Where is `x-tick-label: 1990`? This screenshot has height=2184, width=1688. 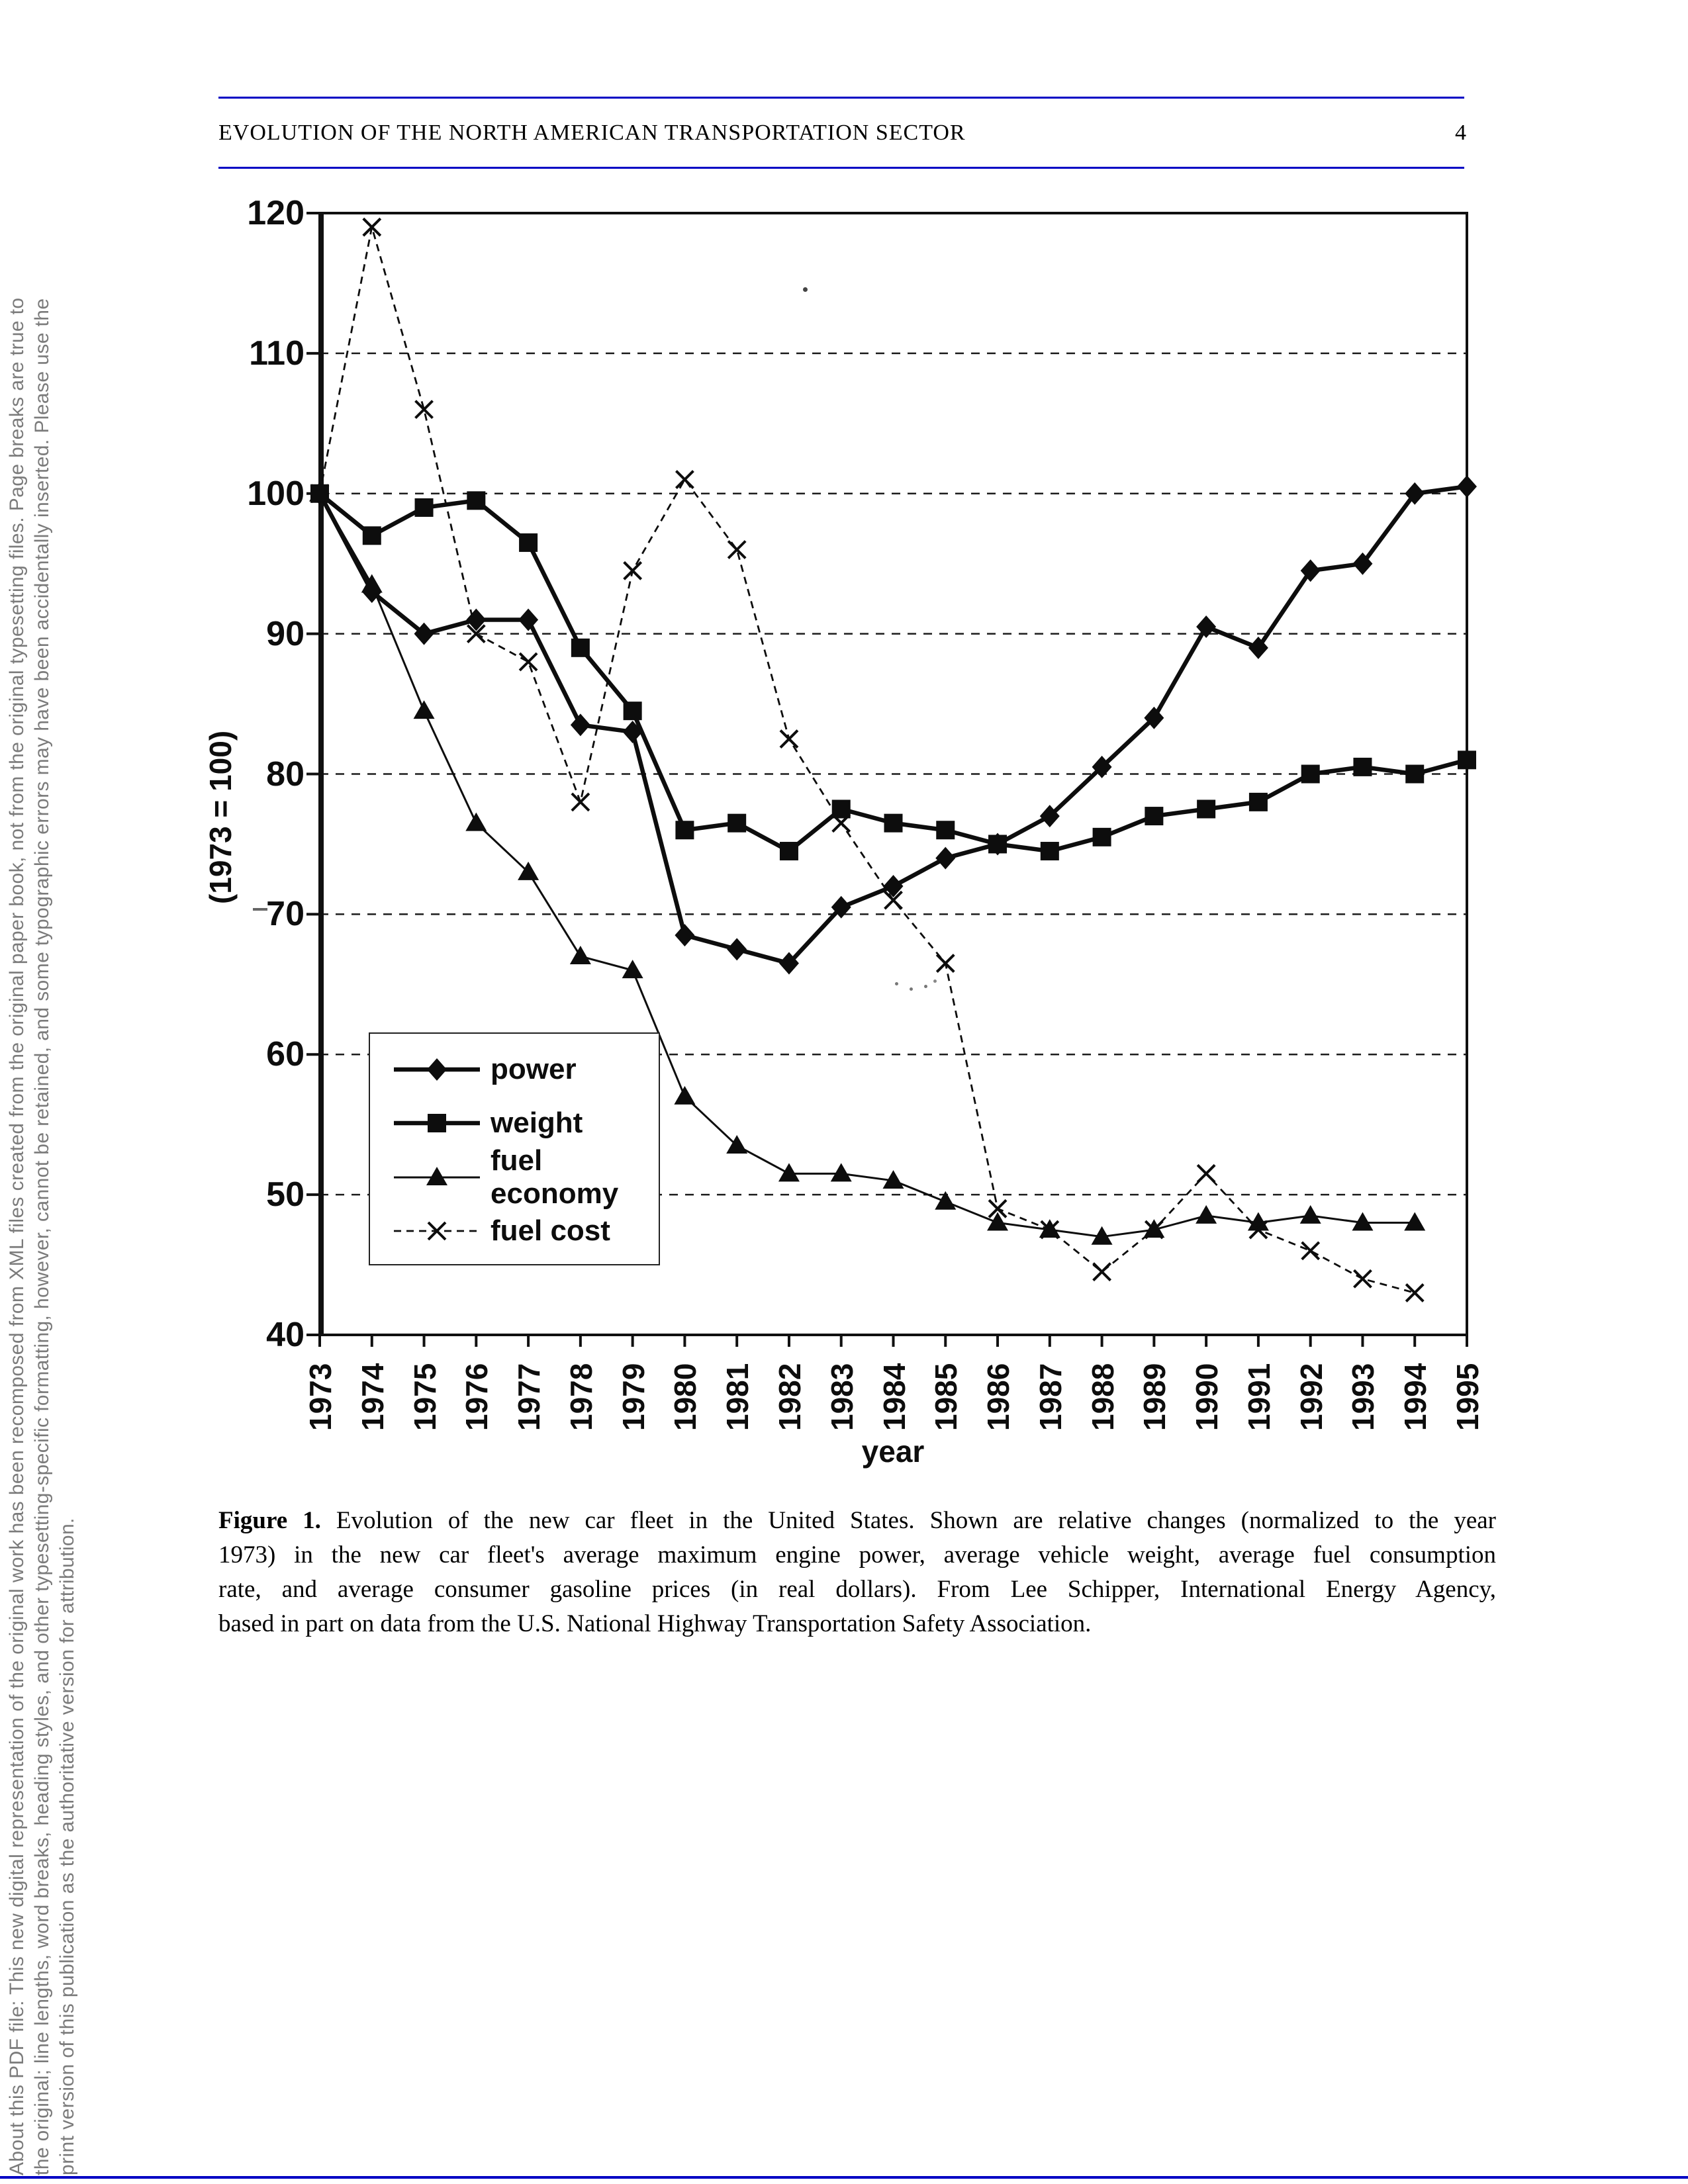
x-tick-label: 1990 is located at coordinates (1207, 1397).